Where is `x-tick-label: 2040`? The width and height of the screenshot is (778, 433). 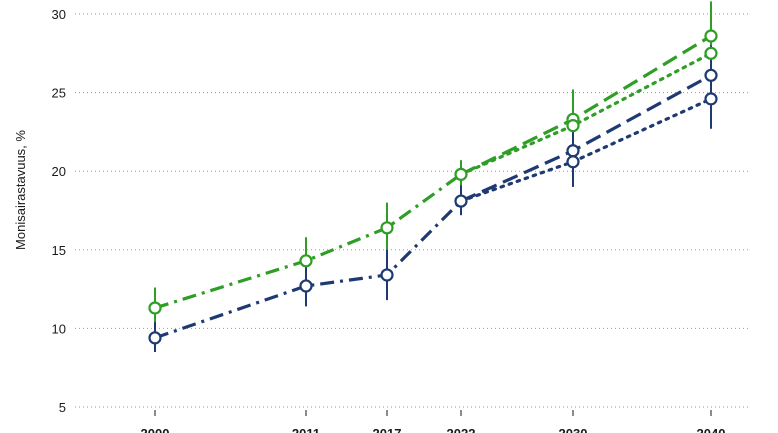 x-tick-label: 2040 is located at coordinates (711, 429).